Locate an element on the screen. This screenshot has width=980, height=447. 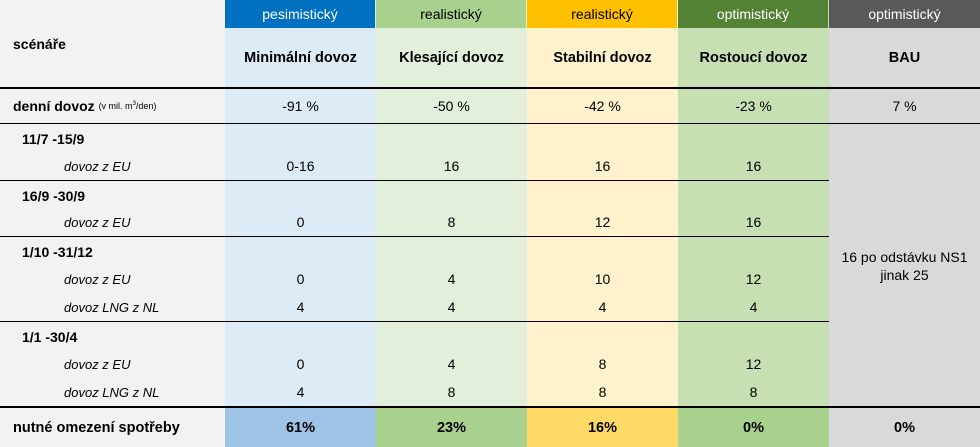
unit-suffix: /den) is located at coordinates (146, 106).